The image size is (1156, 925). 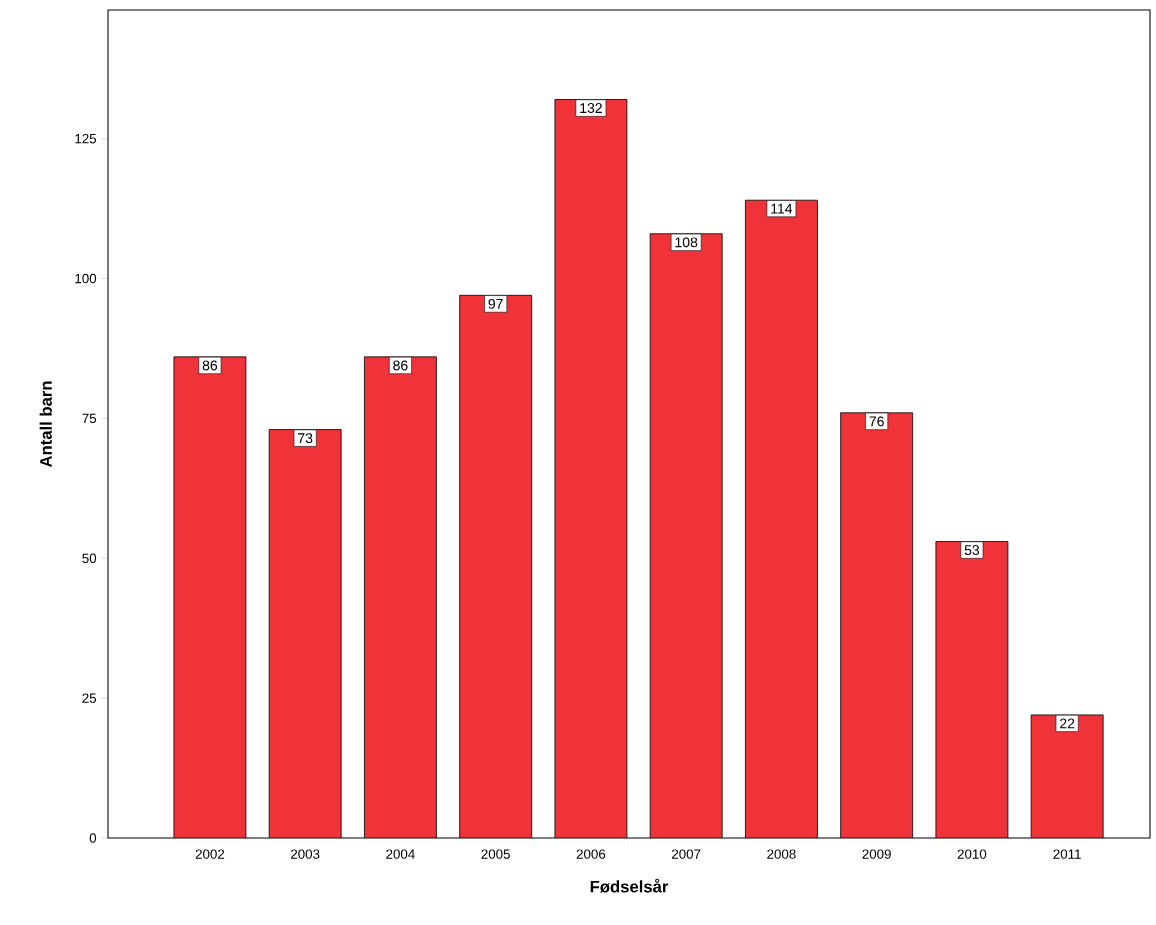 What do you see at coordinates (89, 698) in the screenshot?
I see `y-tick-label: 25` at bounding box center [89, 698].